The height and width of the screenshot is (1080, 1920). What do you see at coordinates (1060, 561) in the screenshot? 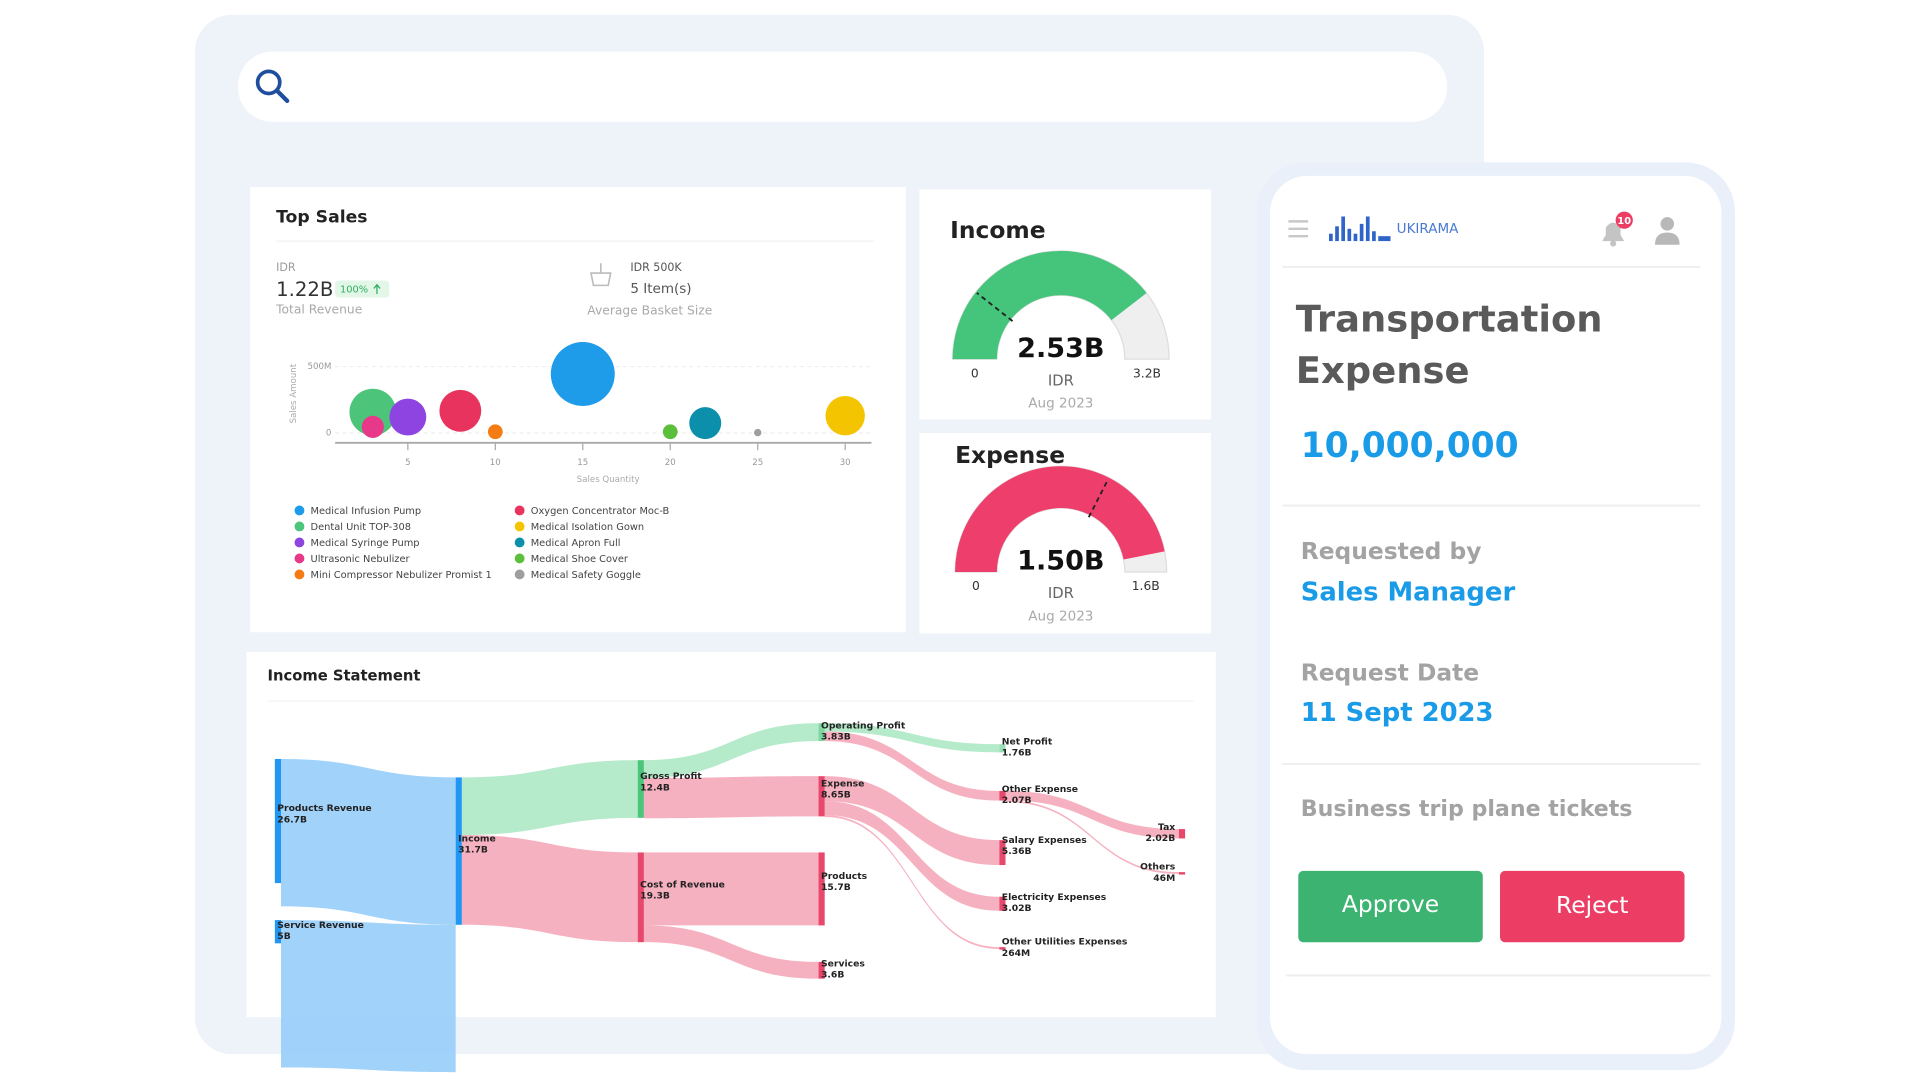
I see `gauge-value-label: 1.50B` at bounding box center [1060, 561].